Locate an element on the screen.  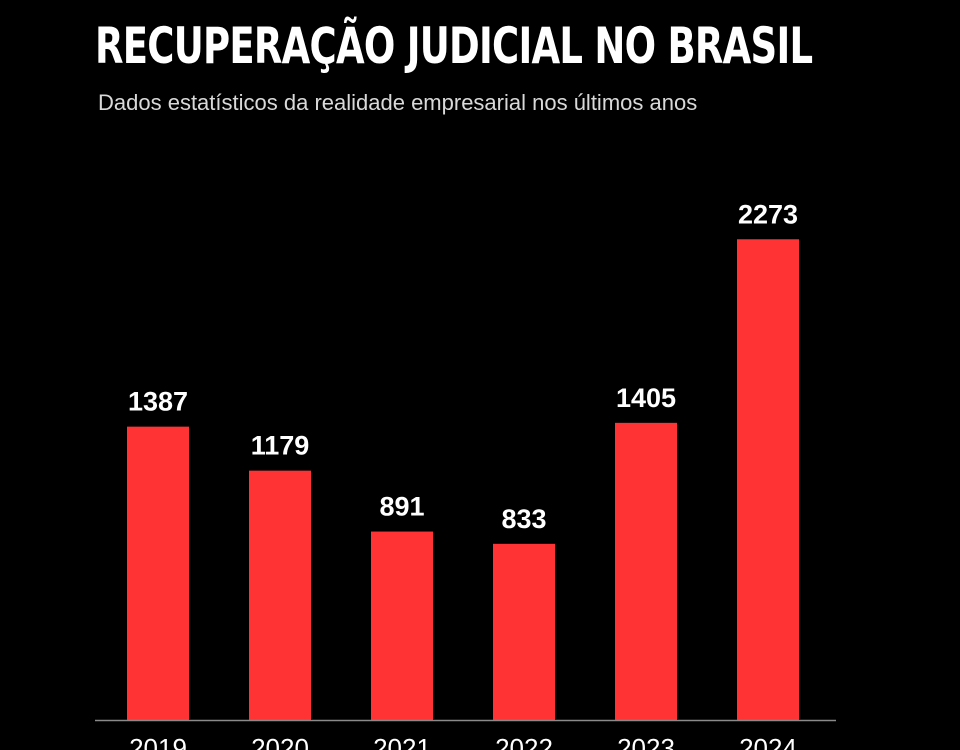
x-tick-label-2020: 2020 is located at coordinates (280, 741).